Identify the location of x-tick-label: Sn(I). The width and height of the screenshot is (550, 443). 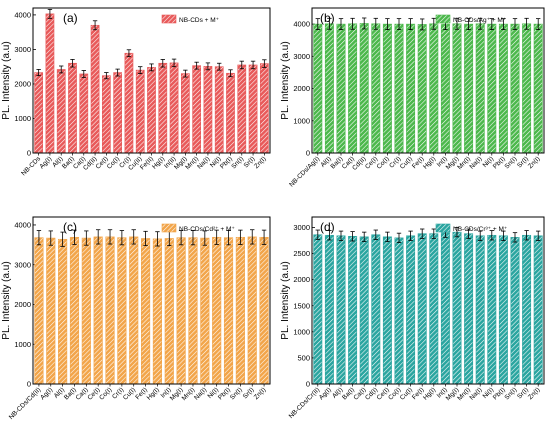
(510, 162).